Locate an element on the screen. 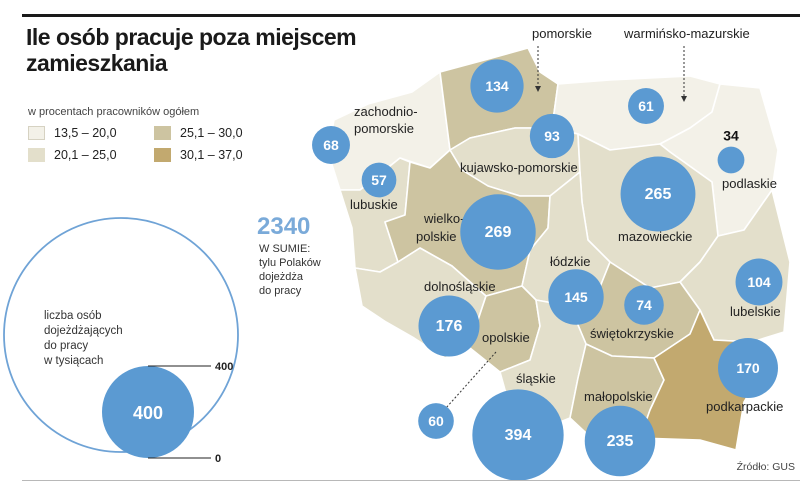 The height and width of the screenshot is (486, 805). bubble-value-lubuskie: 57 is located at coordinates (379, 180).